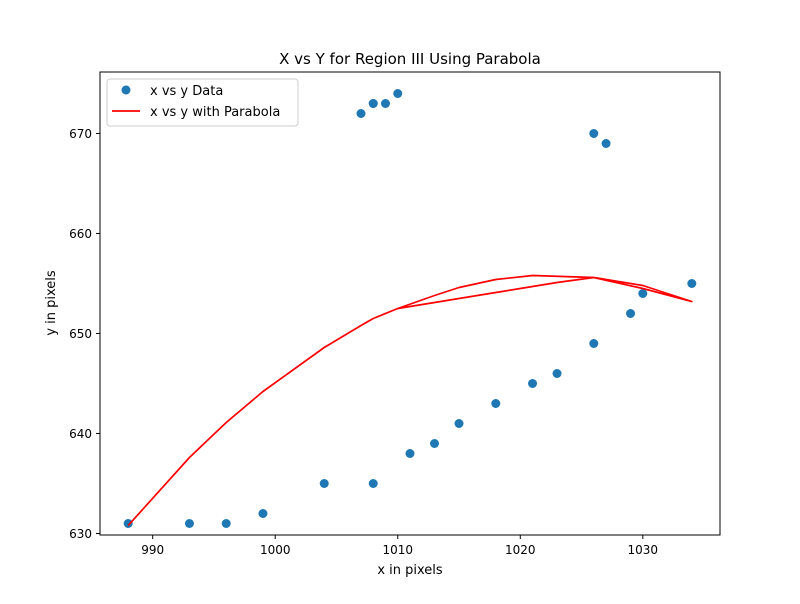  I want to click on legend-label-data: x vs y Data, so click(186, 91).